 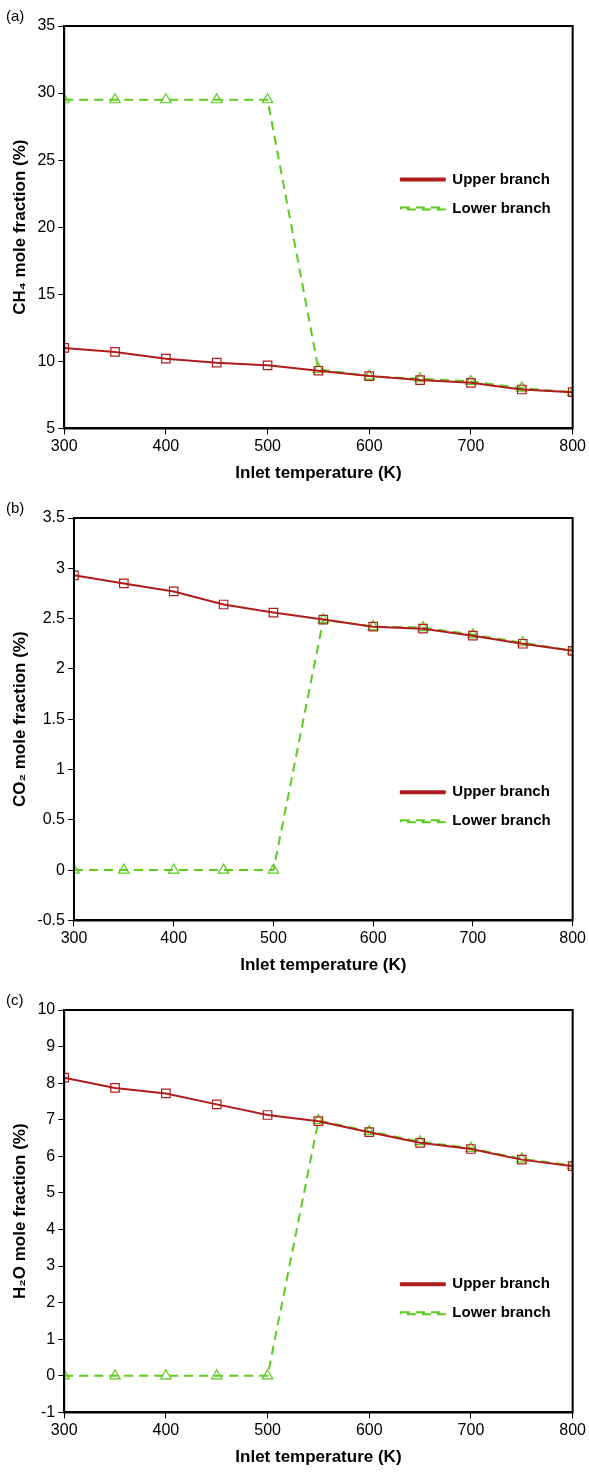 I want to click on y-tick-label: 9, so click(x=51, y=1045).